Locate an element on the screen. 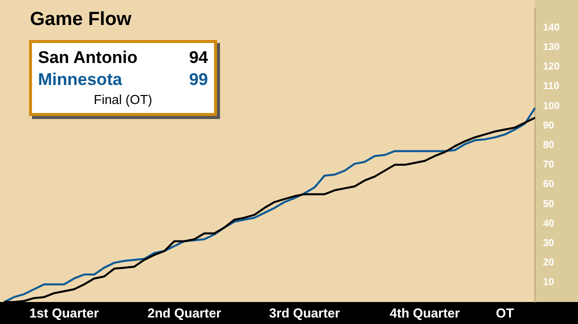 This screenshot has height=324, width=578. y-tick-label: 20 is located at coordinates (549, 263).